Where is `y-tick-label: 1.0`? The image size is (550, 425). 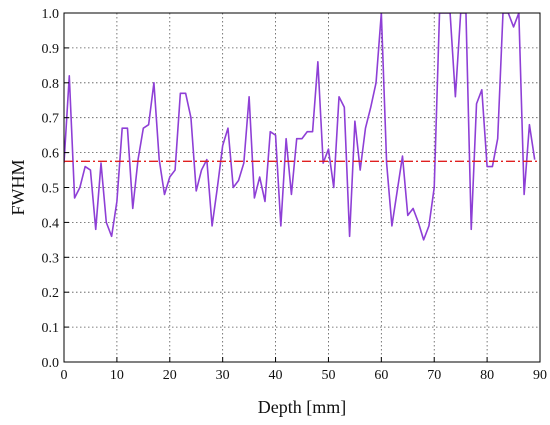
y-tick-label: 1.0 is located at coordinates (51, 14).